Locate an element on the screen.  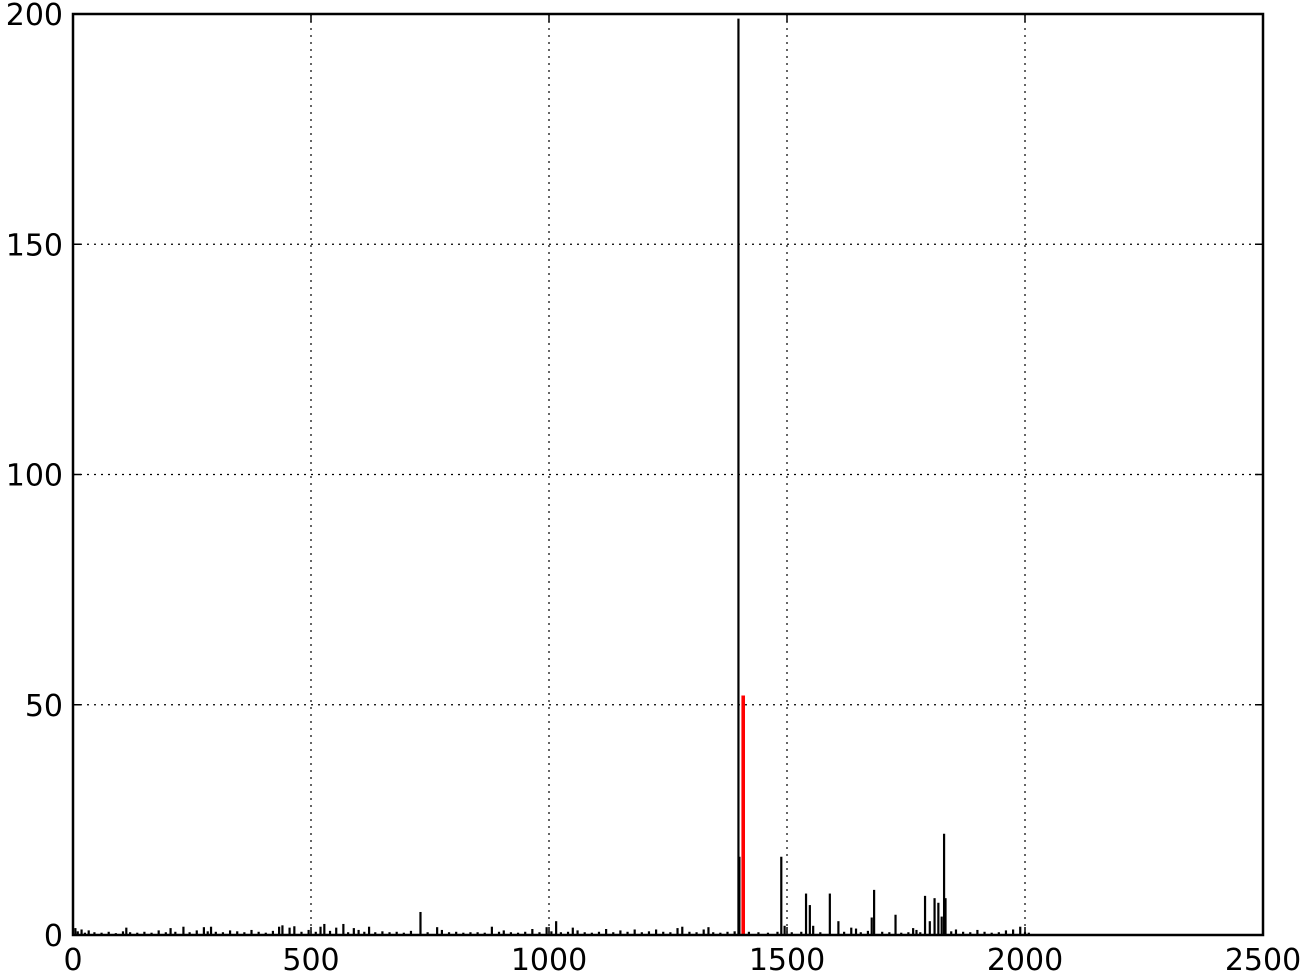
y-tick-labels: 0 50 100 150 200 is located at coordinates (34, 477).